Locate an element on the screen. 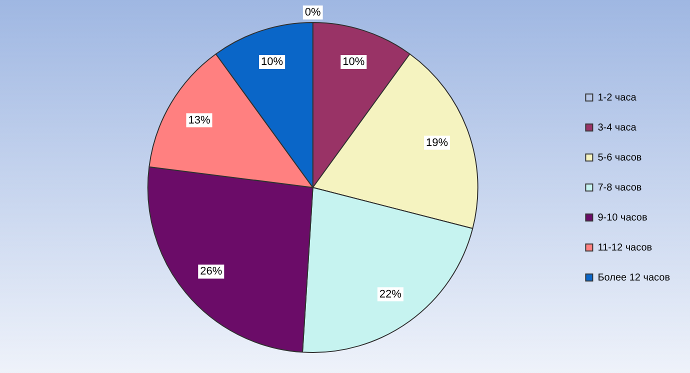  legend-label: 5-6 часов is located at coordinates (620, 158).